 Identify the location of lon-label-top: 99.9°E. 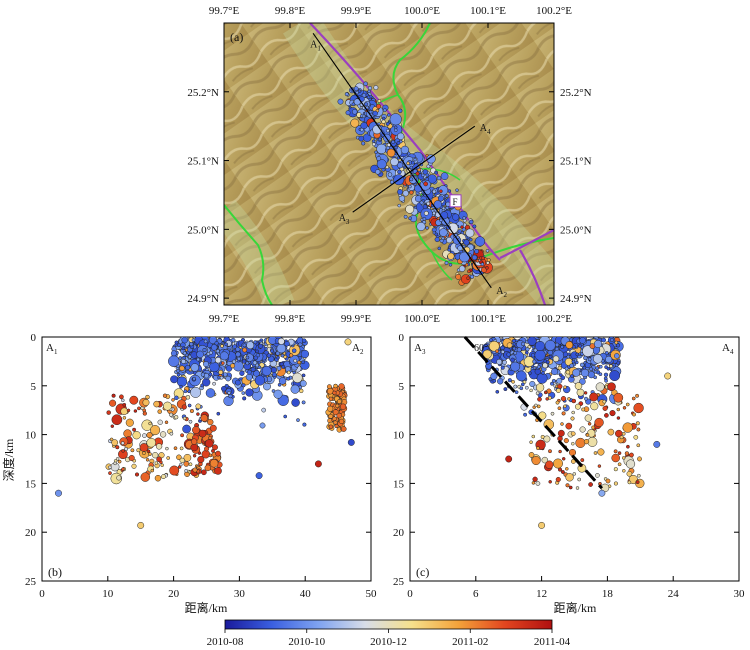
(356, 11).